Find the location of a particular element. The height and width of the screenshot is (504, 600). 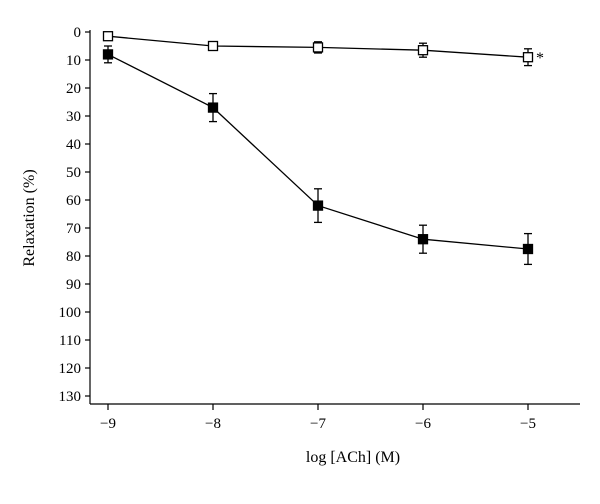

y-tick-label: 30 is located at coordinates (73, 117).